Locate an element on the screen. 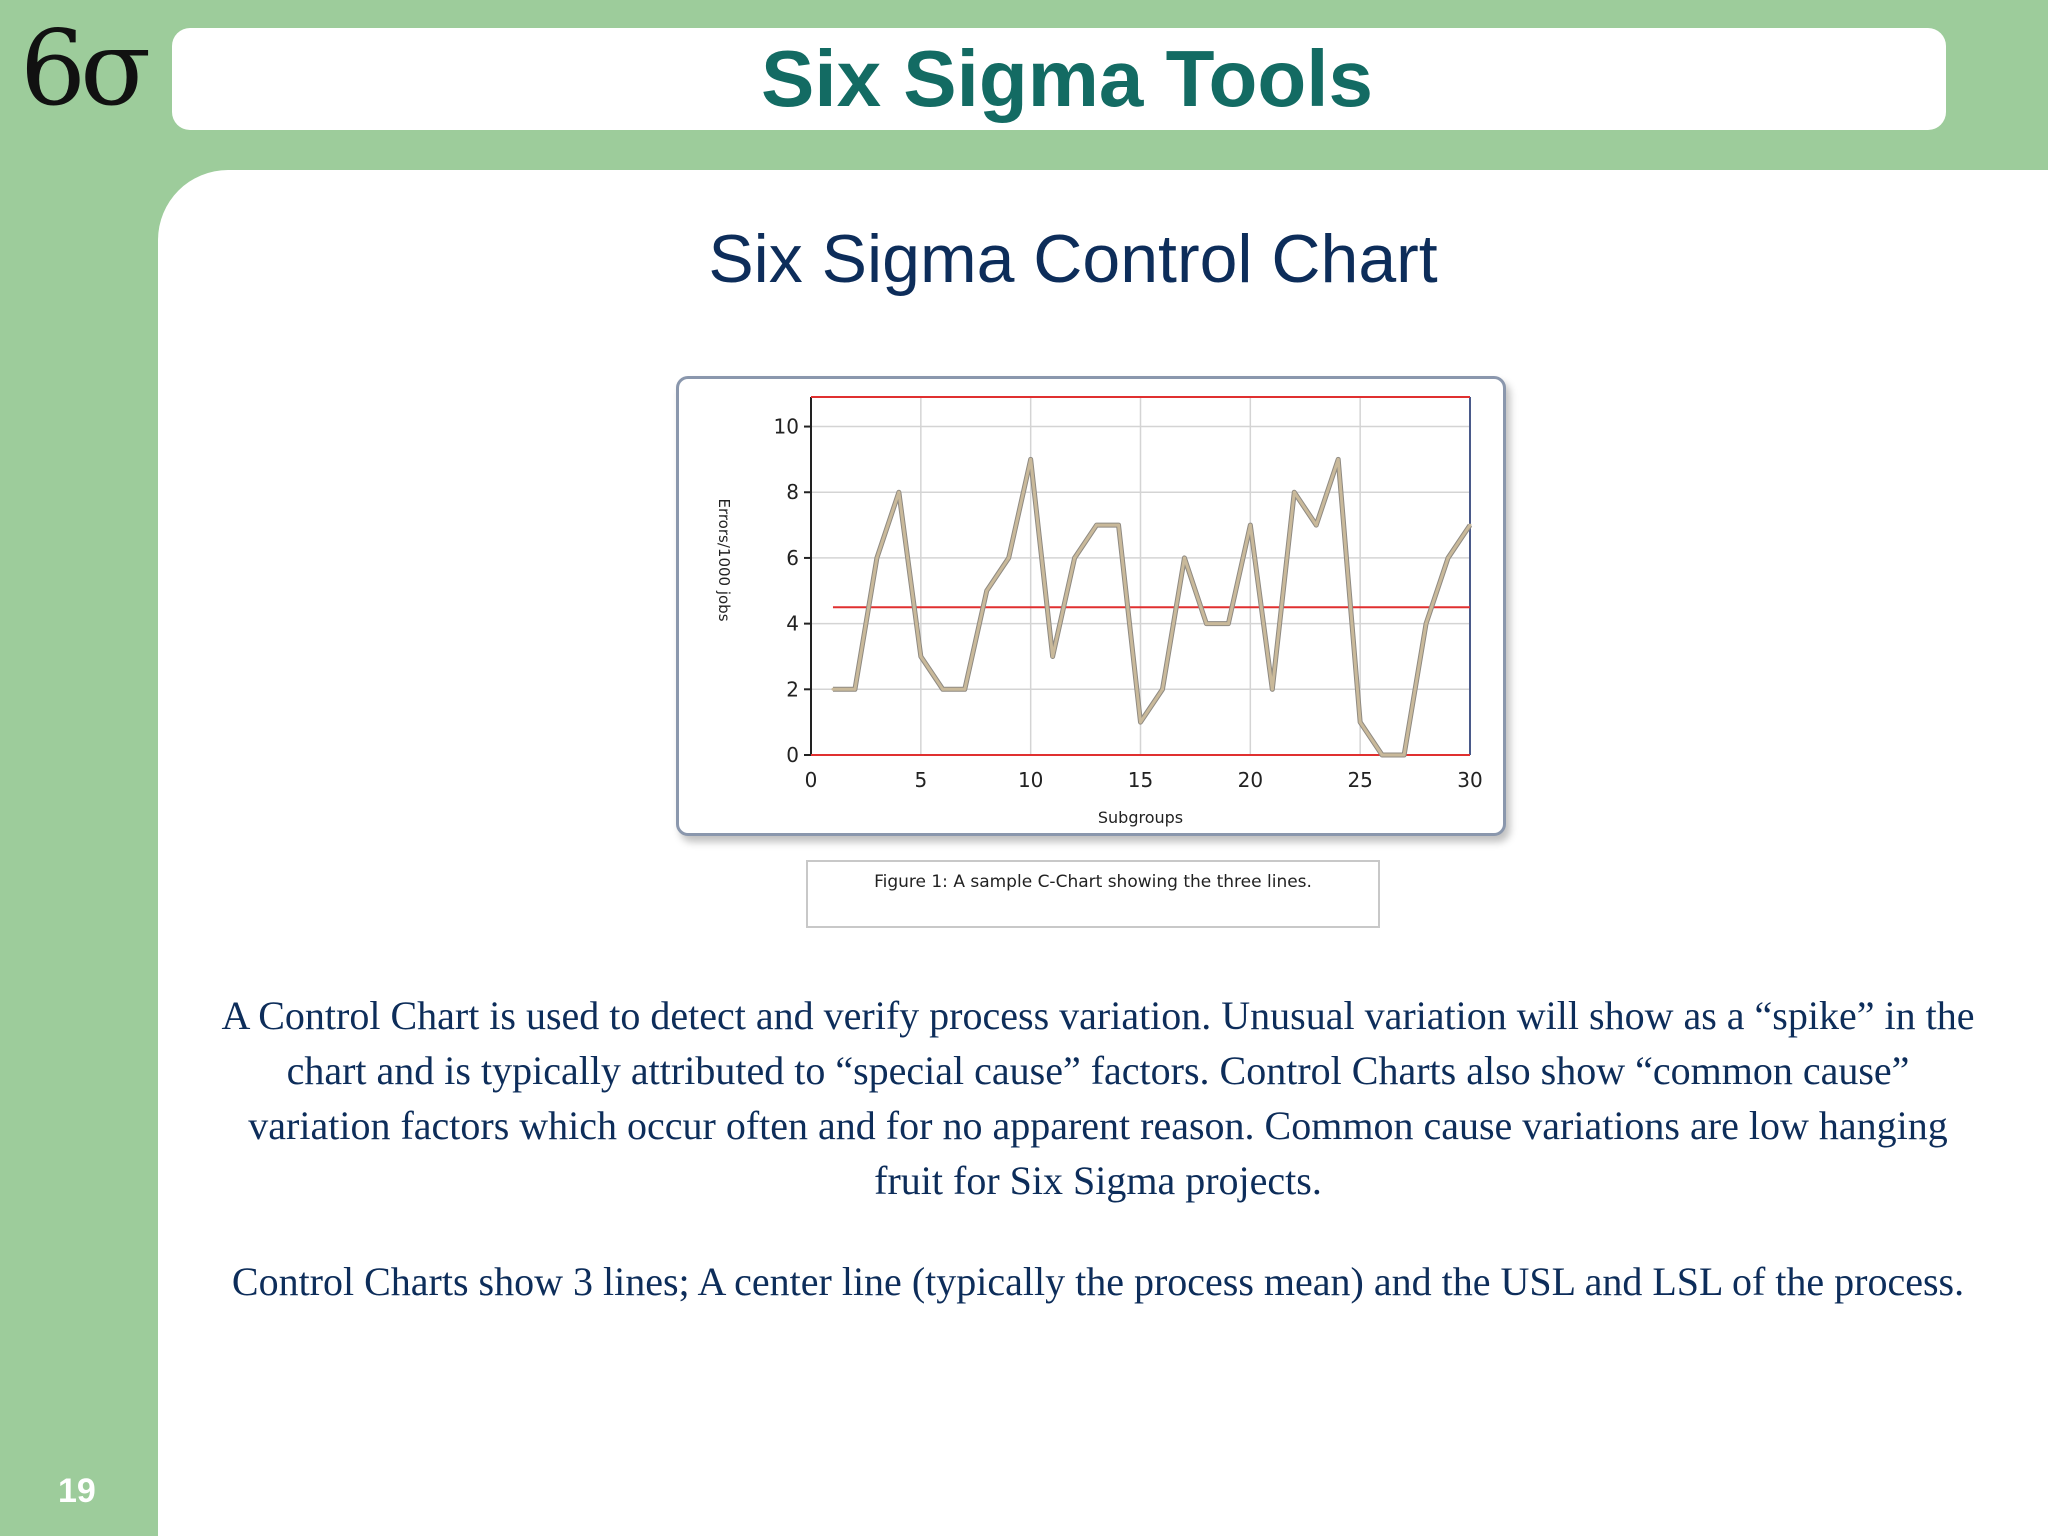 Image resolution: width=2048 pixels, height=1536 pixels. title-bar: Six Sigma Tools is located at coordinates (1059, 79).